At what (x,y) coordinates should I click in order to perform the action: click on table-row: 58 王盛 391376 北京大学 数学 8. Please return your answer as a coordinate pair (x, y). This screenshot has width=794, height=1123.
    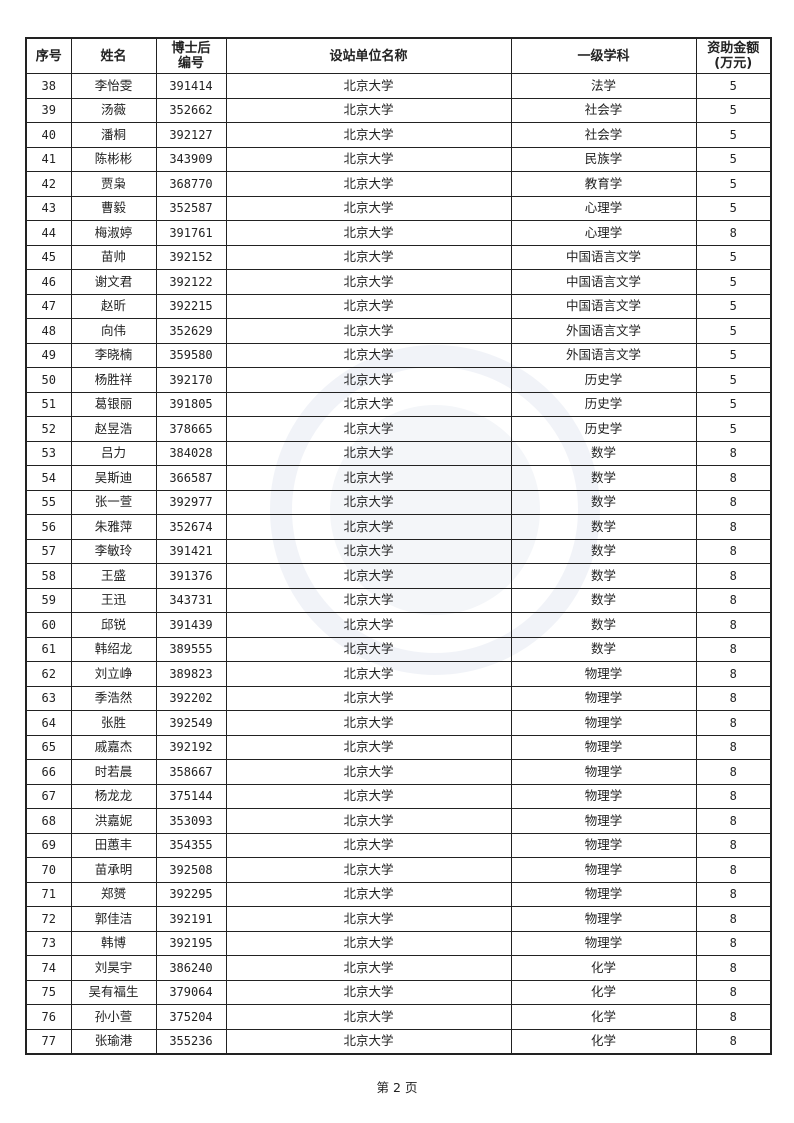
    Looking at the image, I should click on (398, 576).